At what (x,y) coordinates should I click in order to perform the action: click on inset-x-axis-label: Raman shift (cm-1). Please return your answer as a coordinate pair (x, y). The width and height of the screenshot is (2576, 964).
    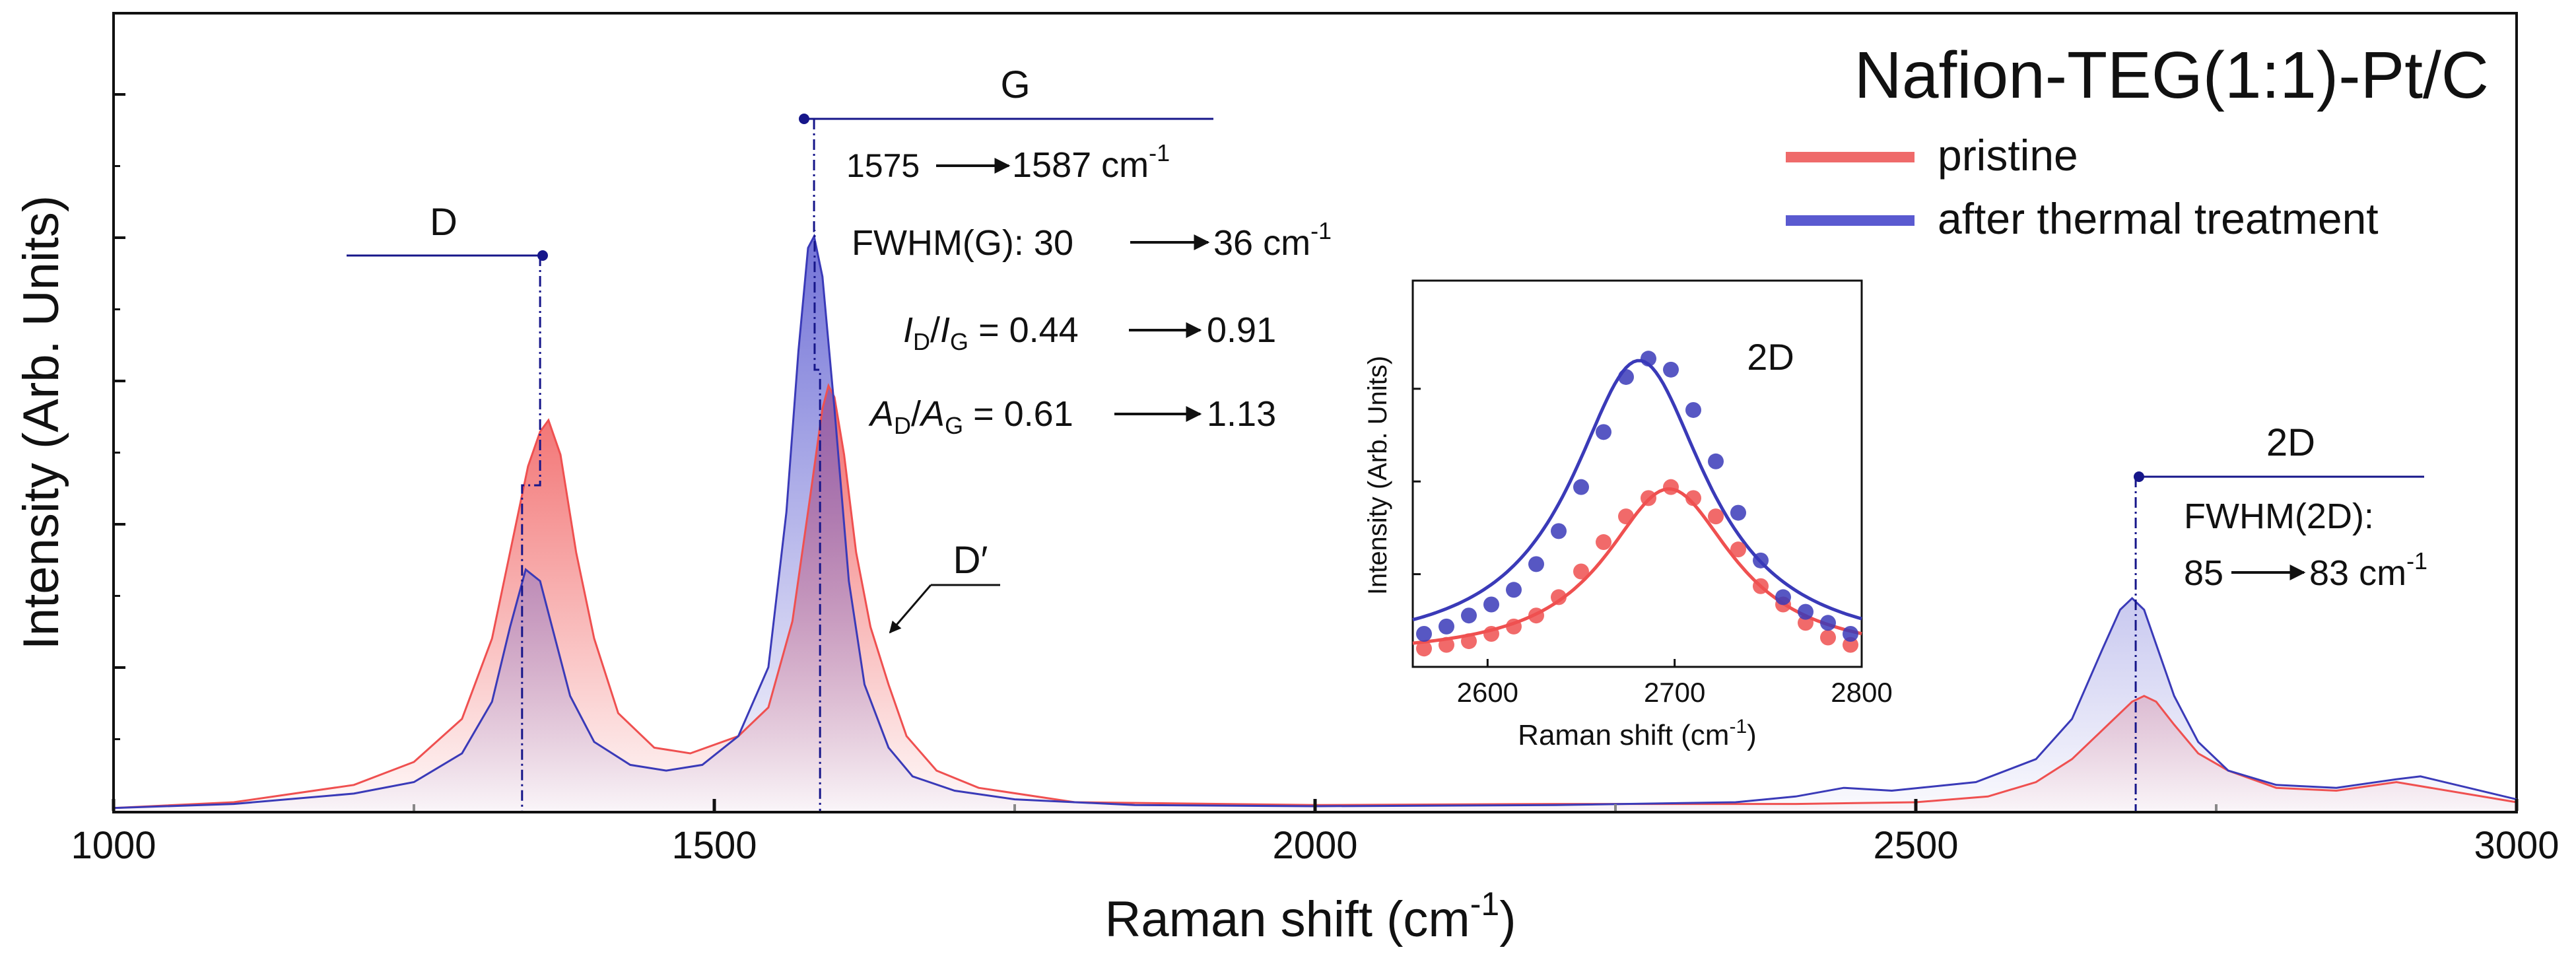
    Looking at the image, I should click on (1638, 733).